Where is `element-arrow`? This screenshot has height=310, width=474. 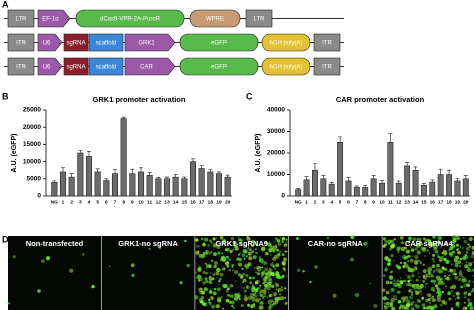
element-arrow is located at coordinates (54, 18).